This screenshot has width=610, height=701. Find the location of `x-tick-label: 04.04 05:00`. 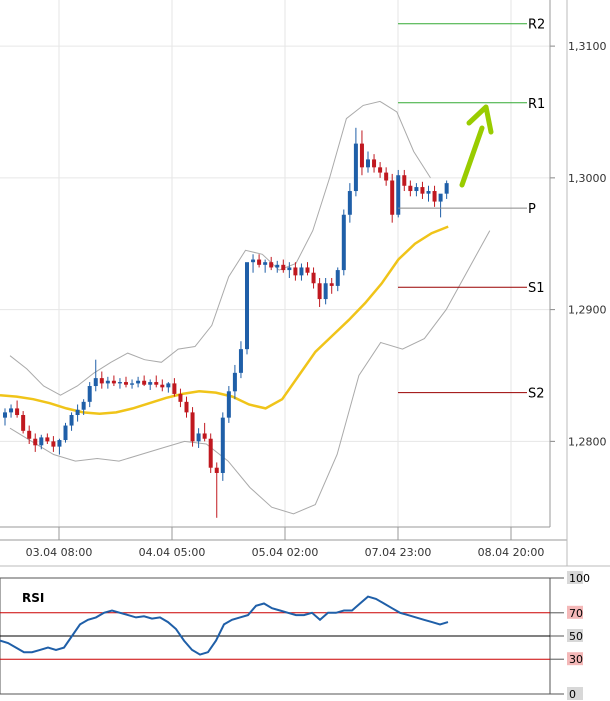

x-tick-label: 04.04 05:00 is located at coordinates (172, 552).